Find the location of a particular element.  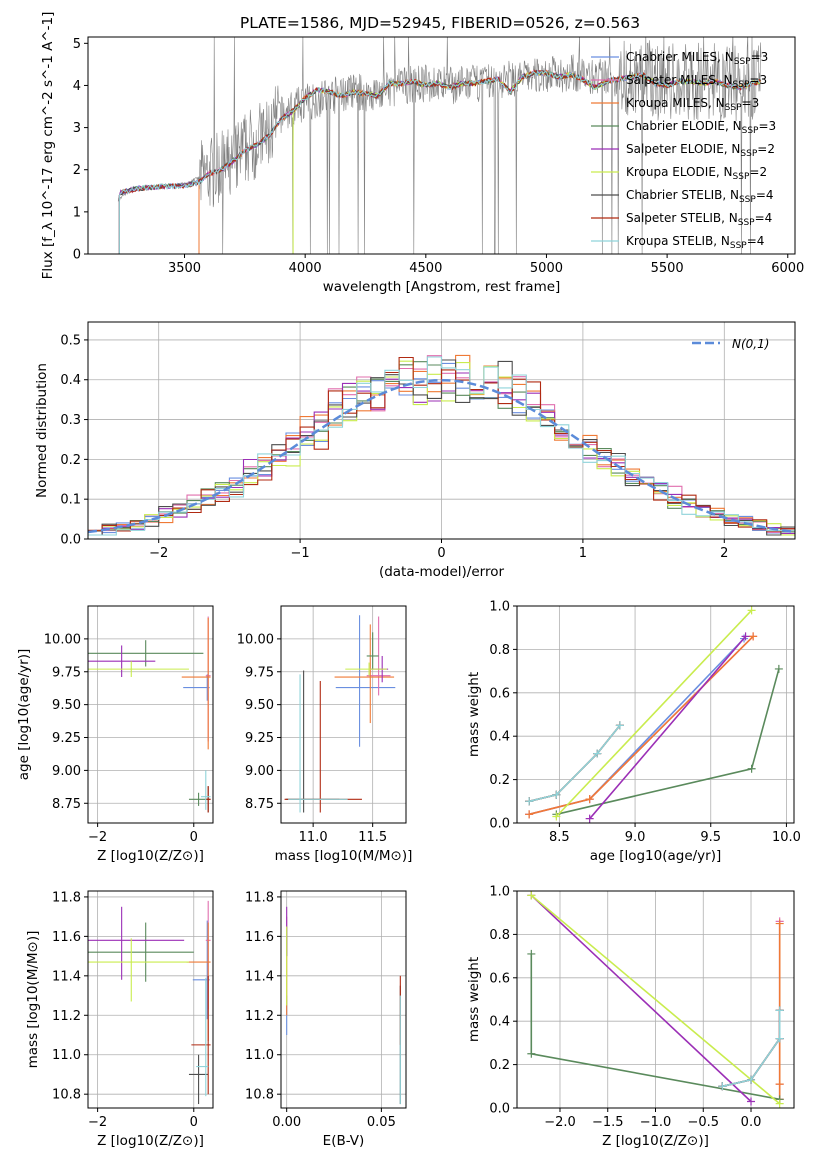

legend-entry: Kroupa MILES, NSSP=3 is located at coordinates (692, 104).